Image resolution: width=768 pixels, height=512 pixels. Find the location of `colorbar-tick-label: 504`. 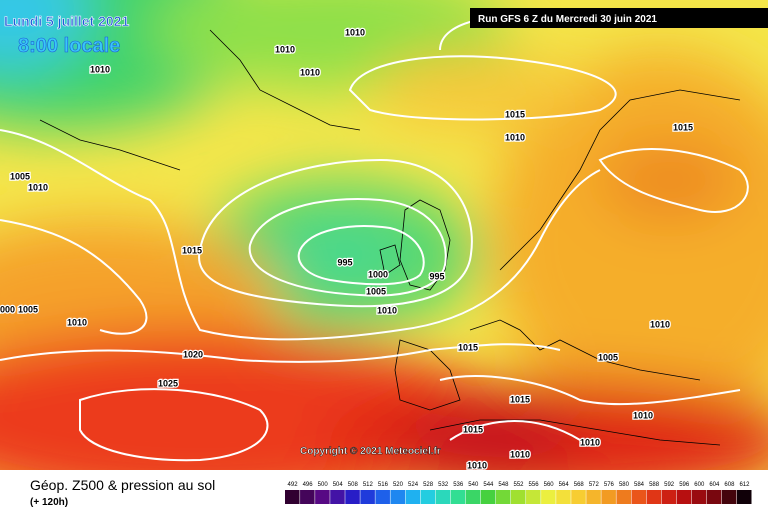

colorbar-tick-label: 504 is located at coordinates (338, 485).